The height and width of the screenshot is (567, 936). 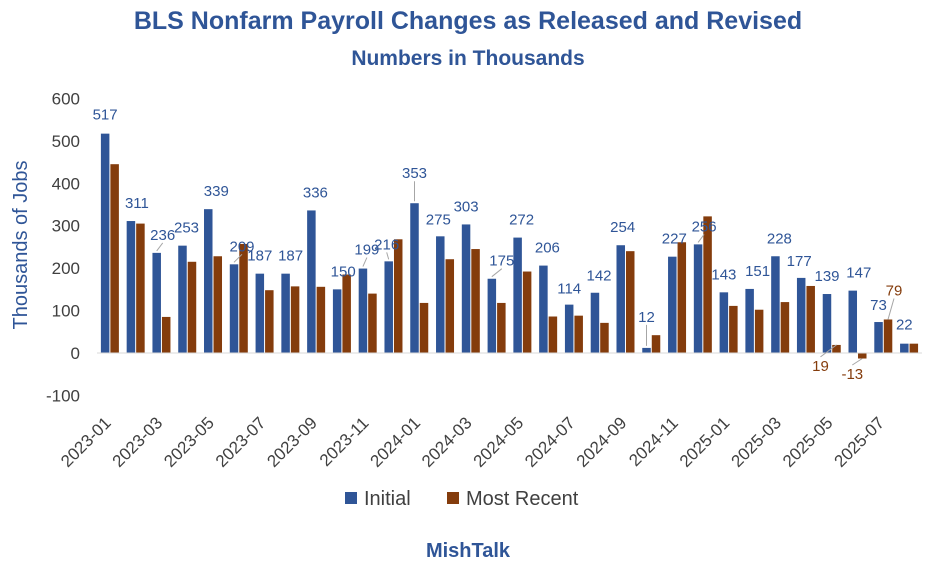 I want to click on x-tick-label: 2024-11, so click(x=653, y=441).